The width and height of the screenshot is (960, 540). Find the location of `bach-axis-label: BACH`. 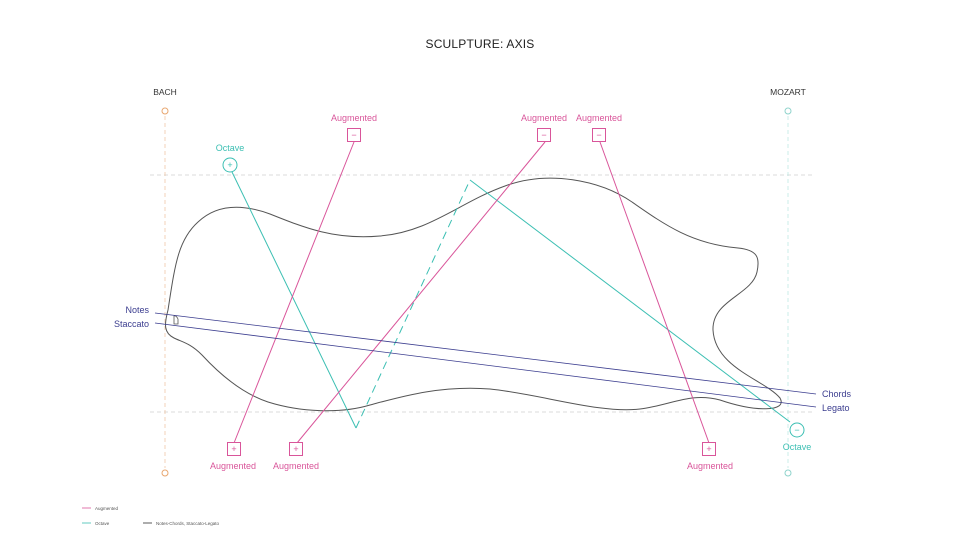

bach-axis-label: BACH is located at coordinates (165, 92).